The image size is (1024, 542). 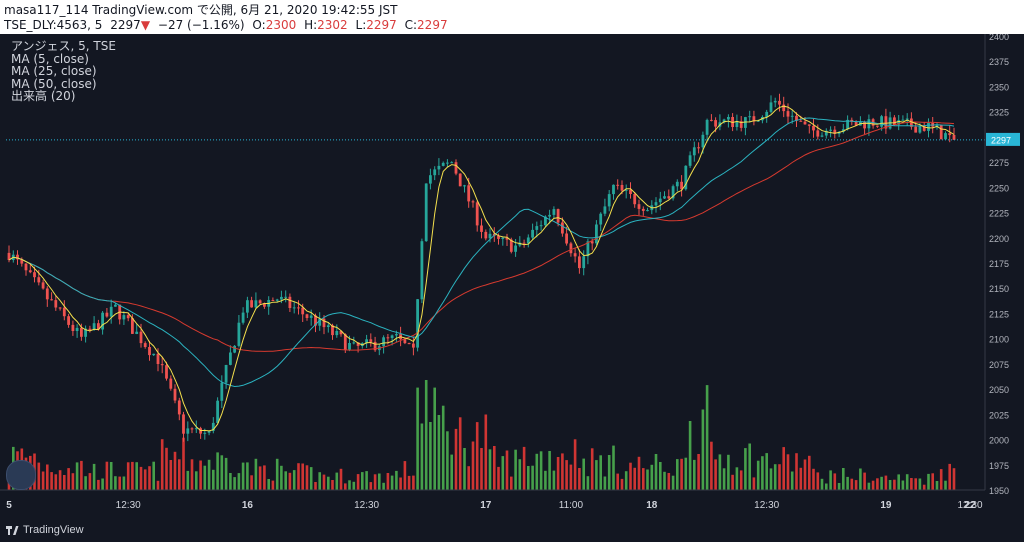 I want to click on chart-badge-icon, so click(x=21, y=475).